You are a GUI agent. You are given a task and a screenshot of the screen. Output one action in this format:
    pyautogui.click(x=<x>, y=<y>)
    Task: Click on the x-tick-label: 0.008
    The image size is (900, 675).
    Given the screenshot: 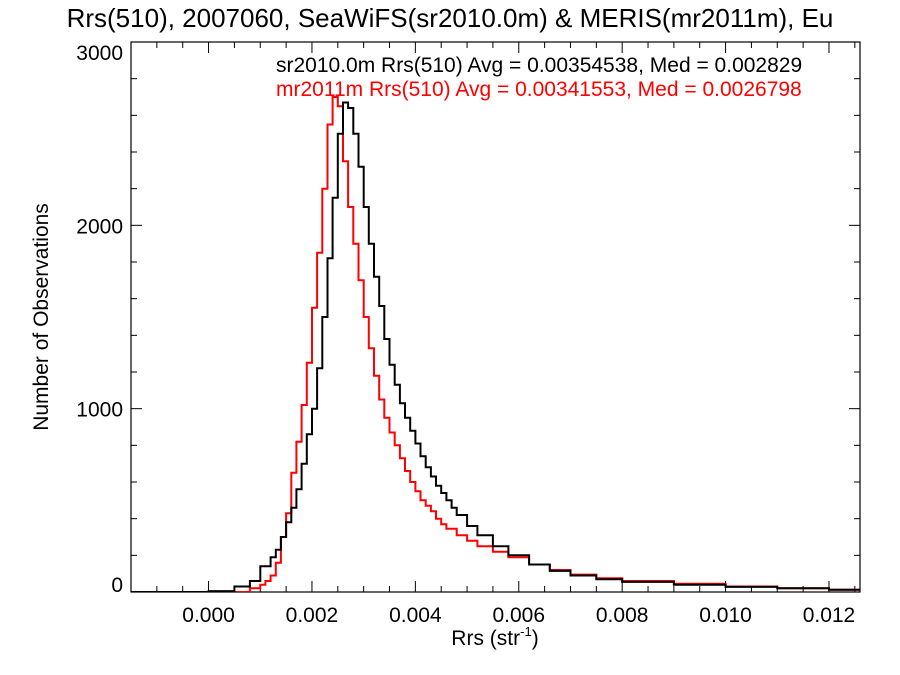 What is the action you would take?
    pyautogui.click(x=622, y=615)
    